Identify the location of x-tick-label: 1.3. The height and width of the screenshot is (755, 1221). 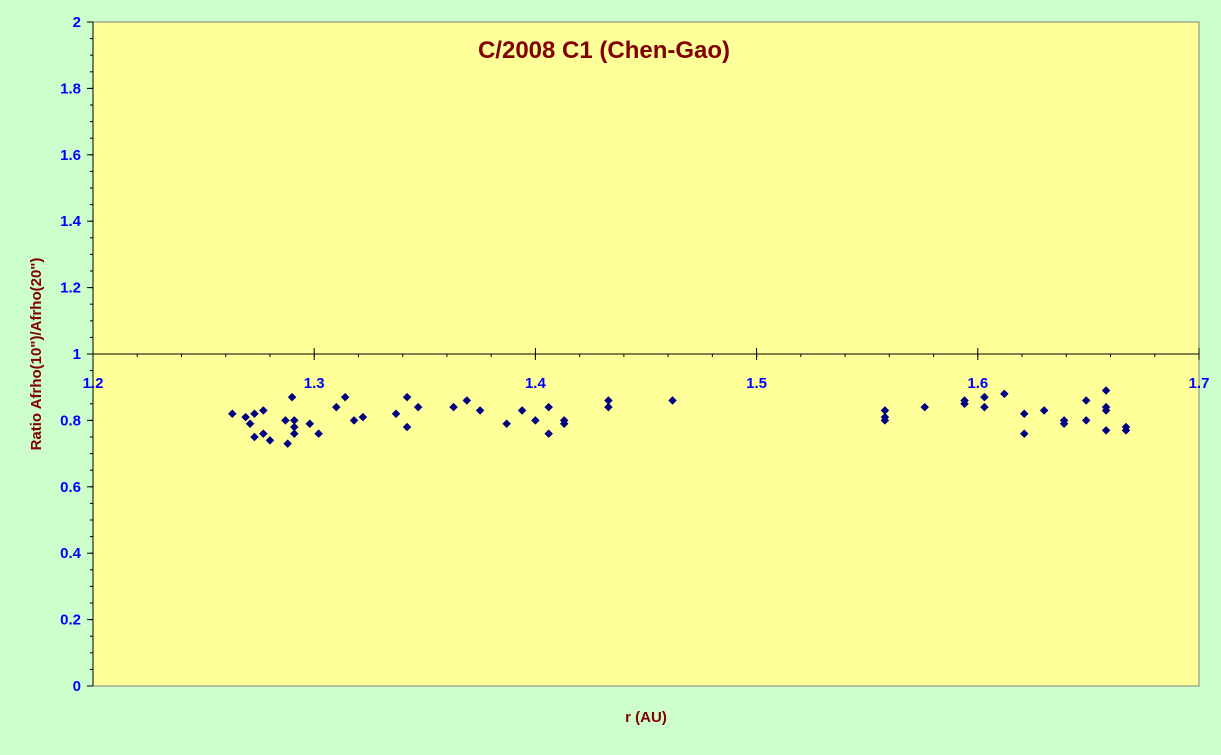
(314, 383).